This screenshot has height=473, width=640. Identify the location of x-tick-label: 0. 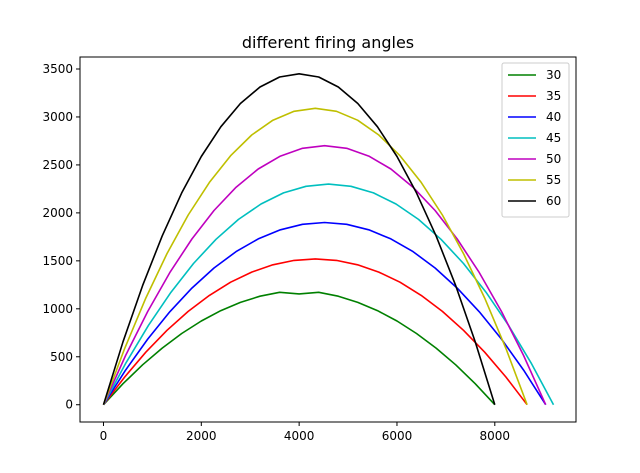
(104, 436).